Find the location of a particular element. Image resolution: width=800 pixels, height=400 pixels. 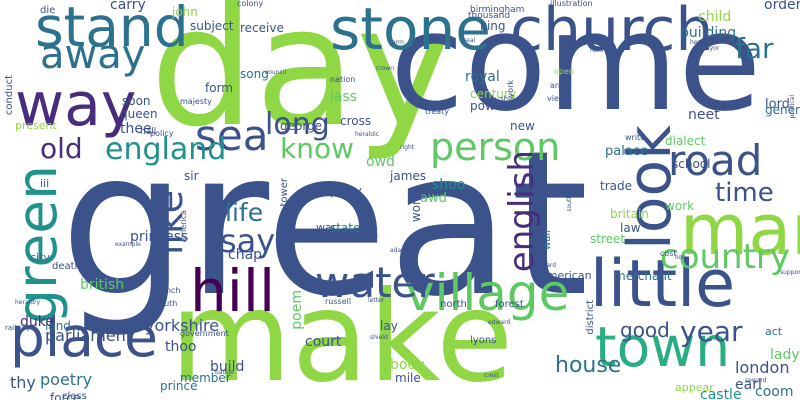

cloud-word: army is located at coordinates (560, 85).